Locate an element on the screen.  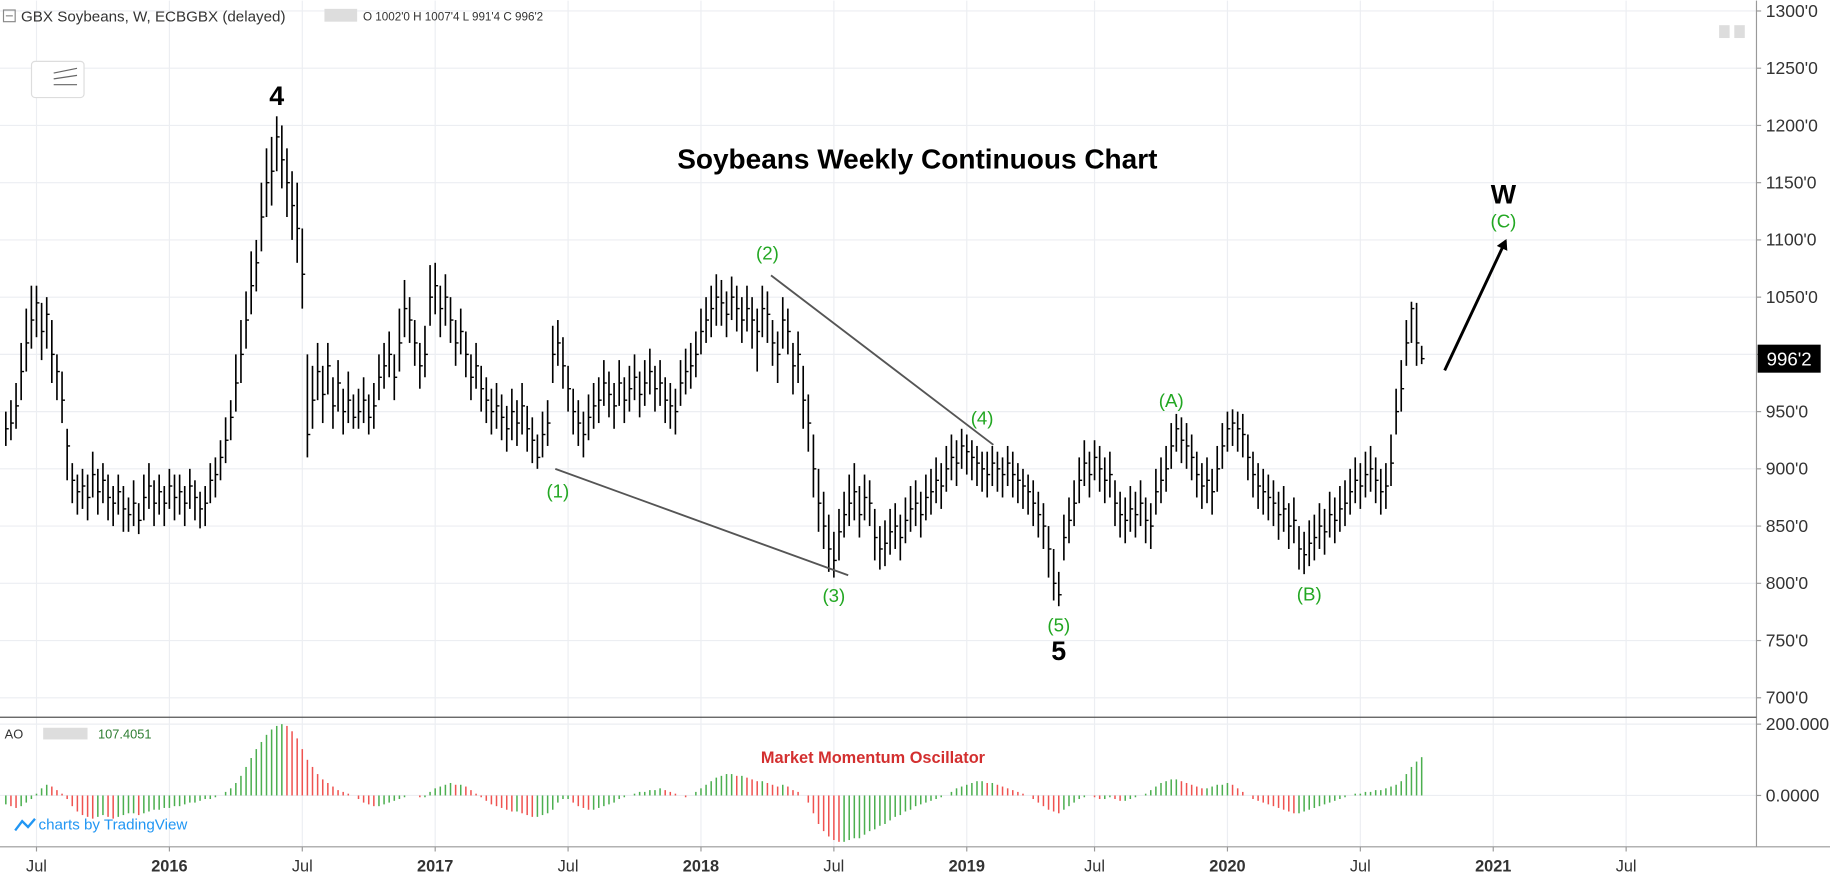
ohlc-header: O 1002'0 H 1007'4 L 991'4 C 996'2 is located at coordinates (453, 17).